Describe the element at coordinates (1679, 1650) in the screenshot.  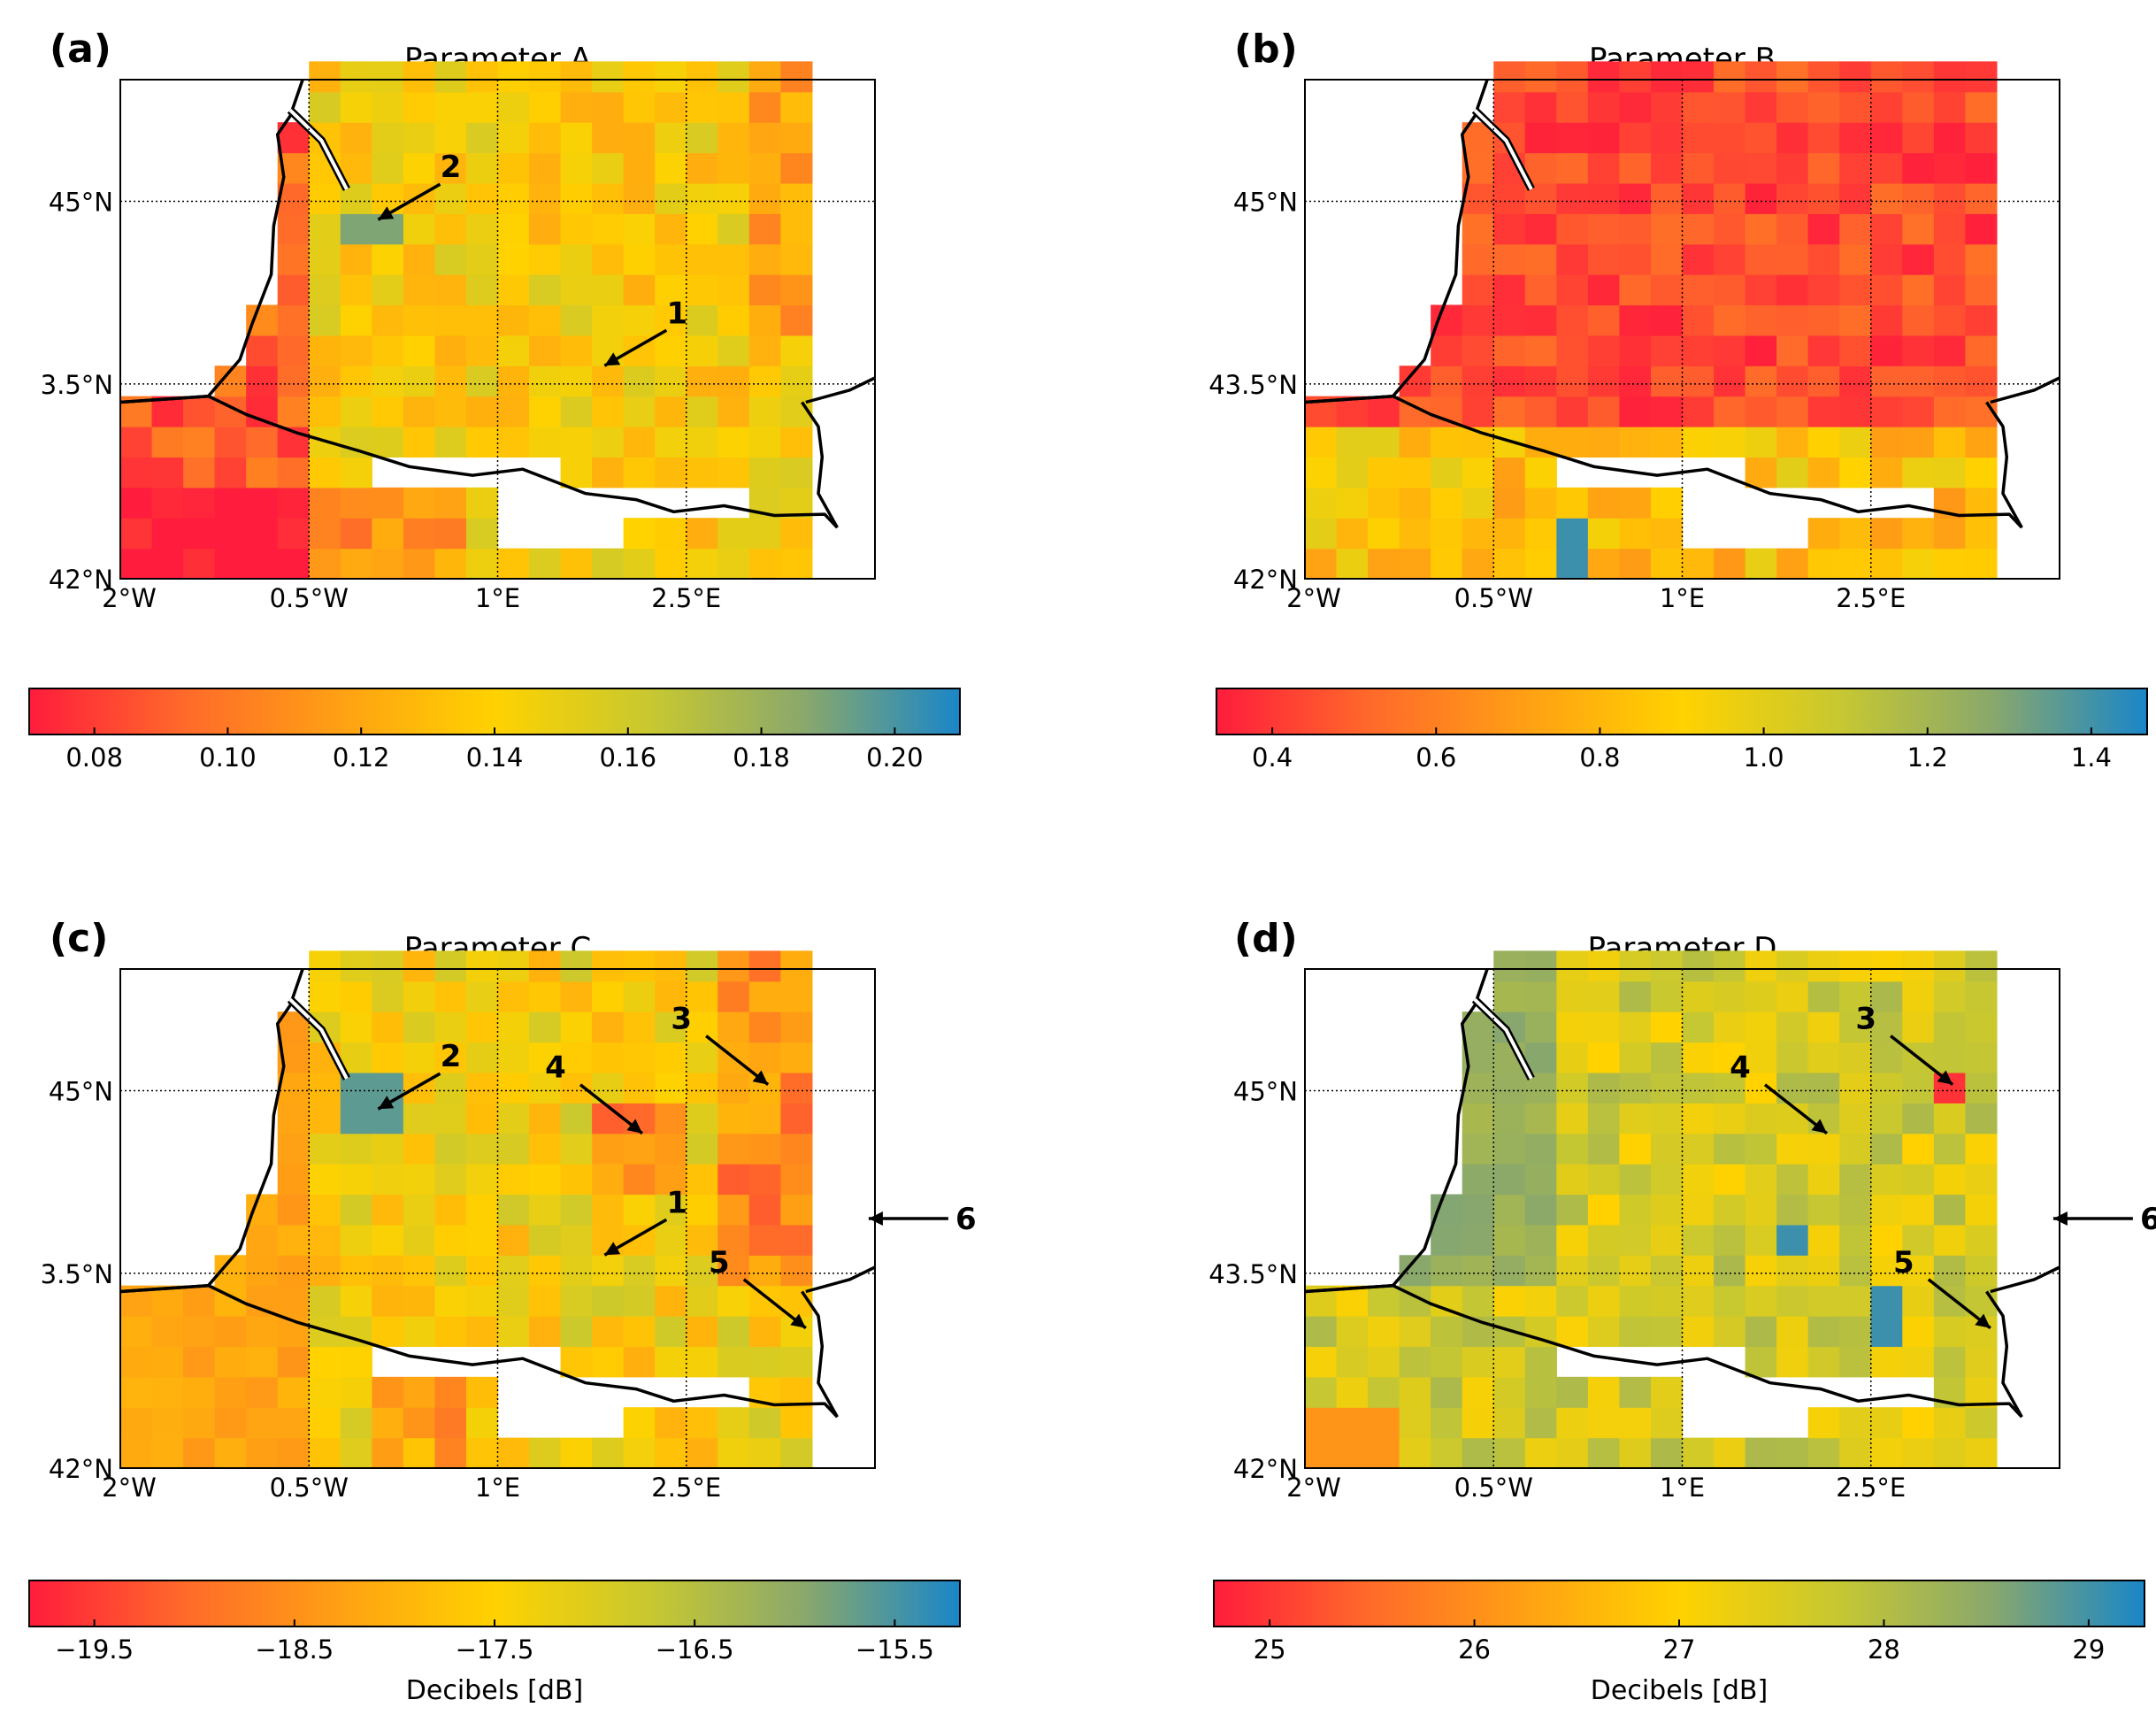
I see `colorbar-tick-label: 27` at that location.